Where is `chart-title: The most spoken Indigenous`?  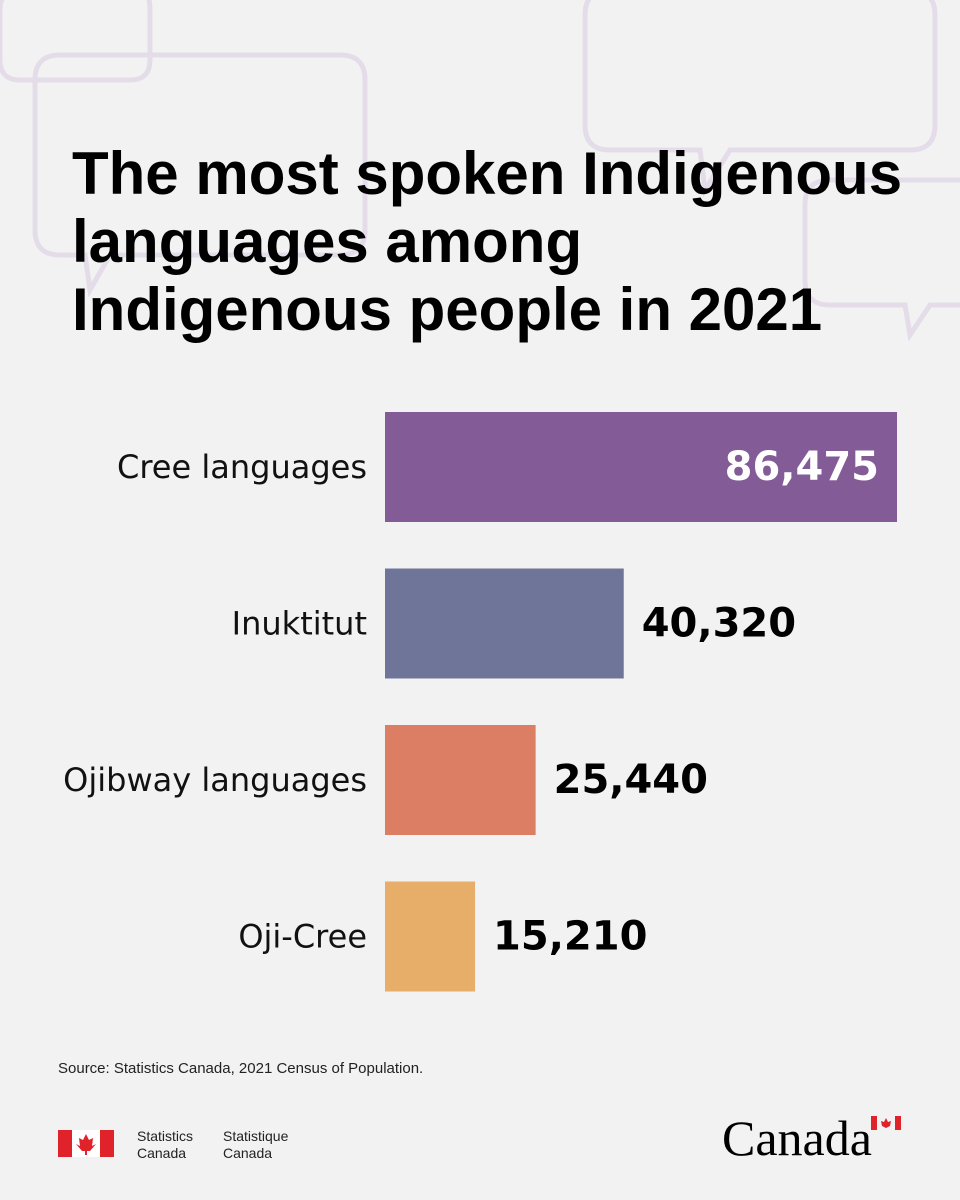 chart-title: The most spoken Indigenous is located at coordinates (487, 173).